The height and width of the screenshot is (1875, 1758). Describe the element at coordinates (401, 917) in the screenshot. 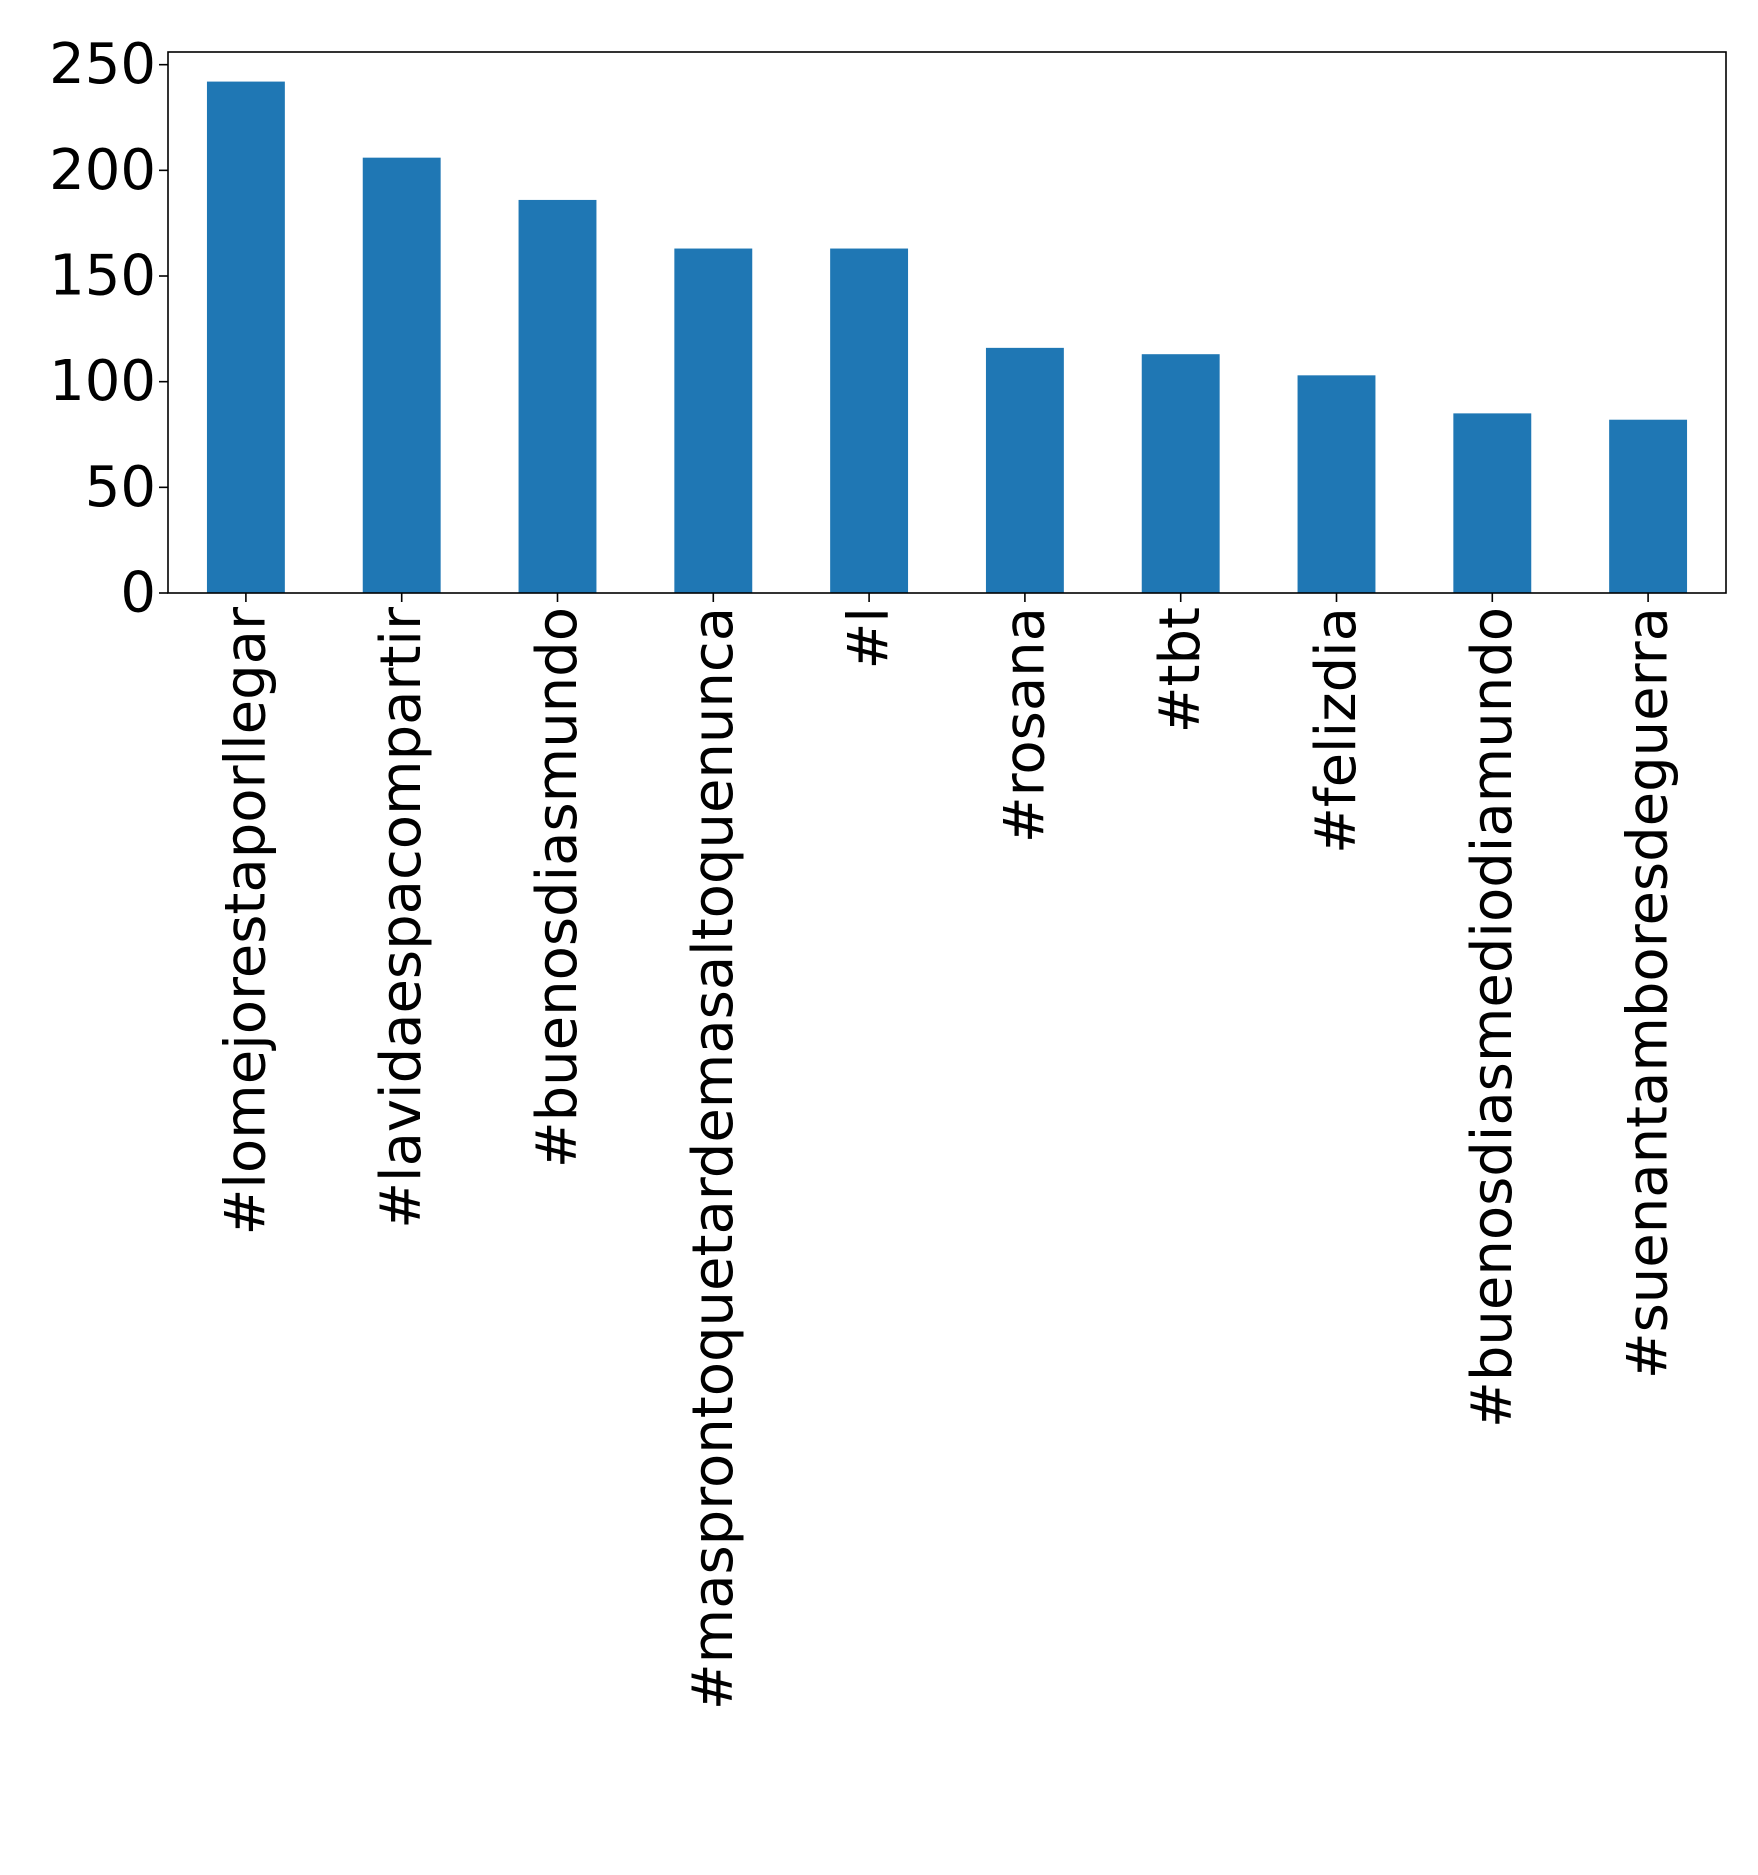

I see `x-tick-label: #lavidaespacompartir` at that location.